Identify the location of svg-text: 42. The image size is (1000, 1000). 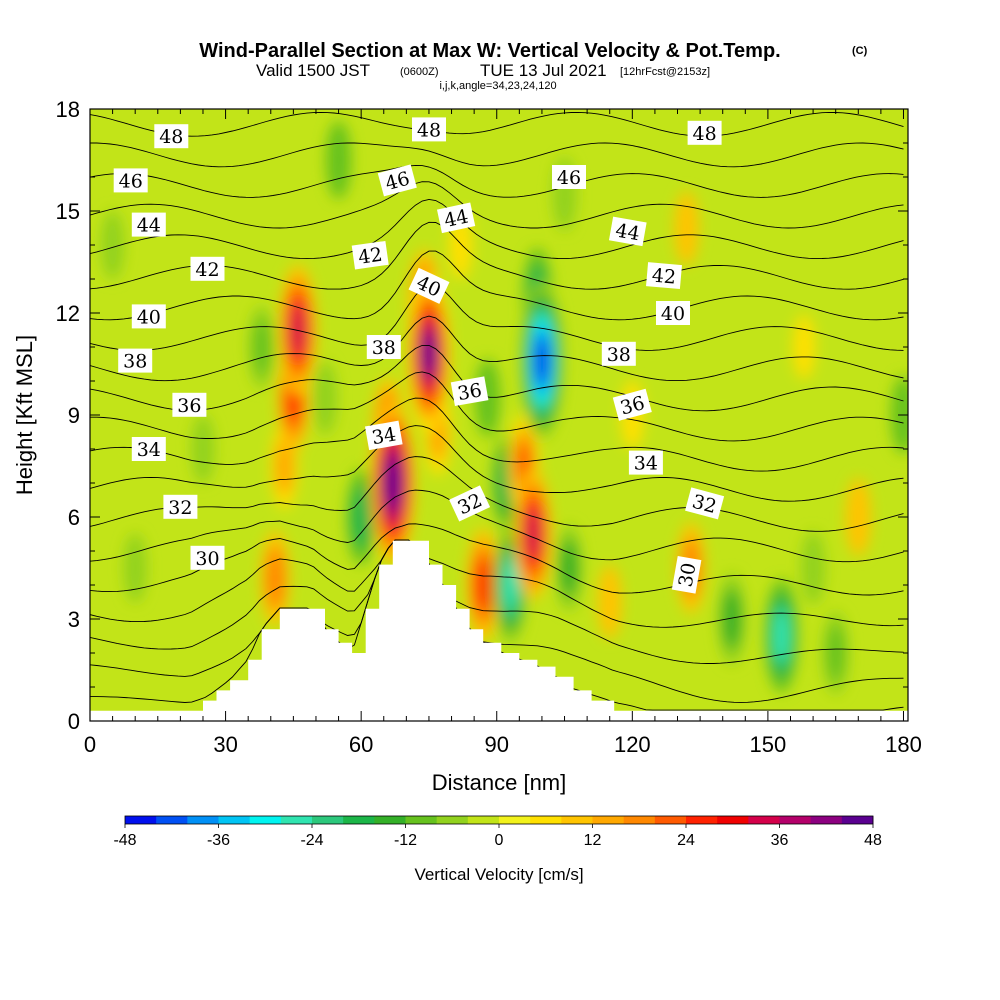
(370, 256).